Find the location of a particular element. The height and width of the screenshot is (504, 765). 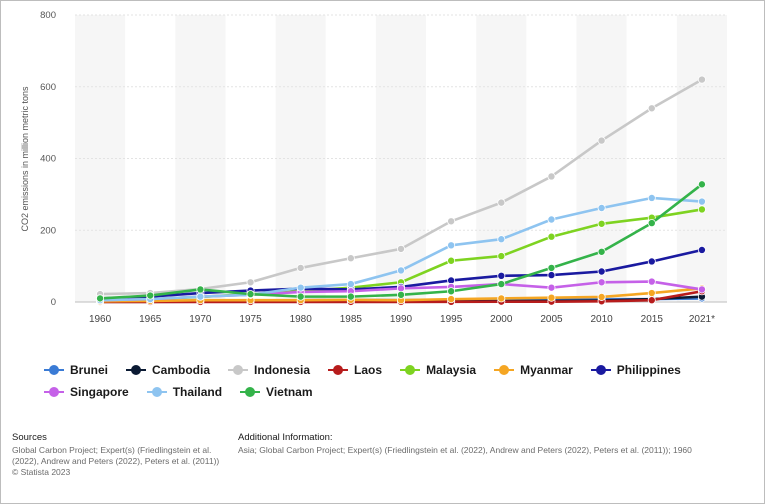

legend-label: Philippines is located at coordinates (648, 370).